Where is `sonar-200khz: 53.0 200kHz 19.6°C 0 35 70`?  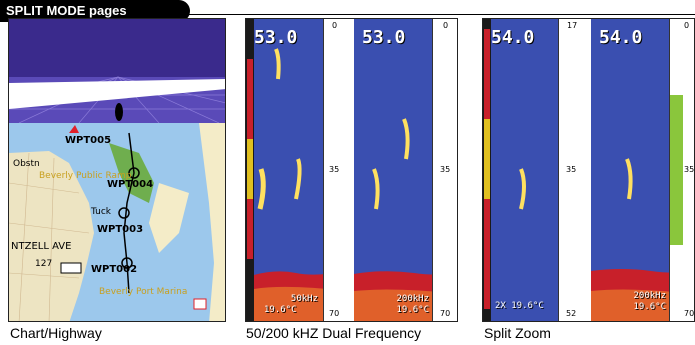 sonar-200khz: 53.0 200kHz 19.6°C 0 35 70 is located at coordinates (405, 170).